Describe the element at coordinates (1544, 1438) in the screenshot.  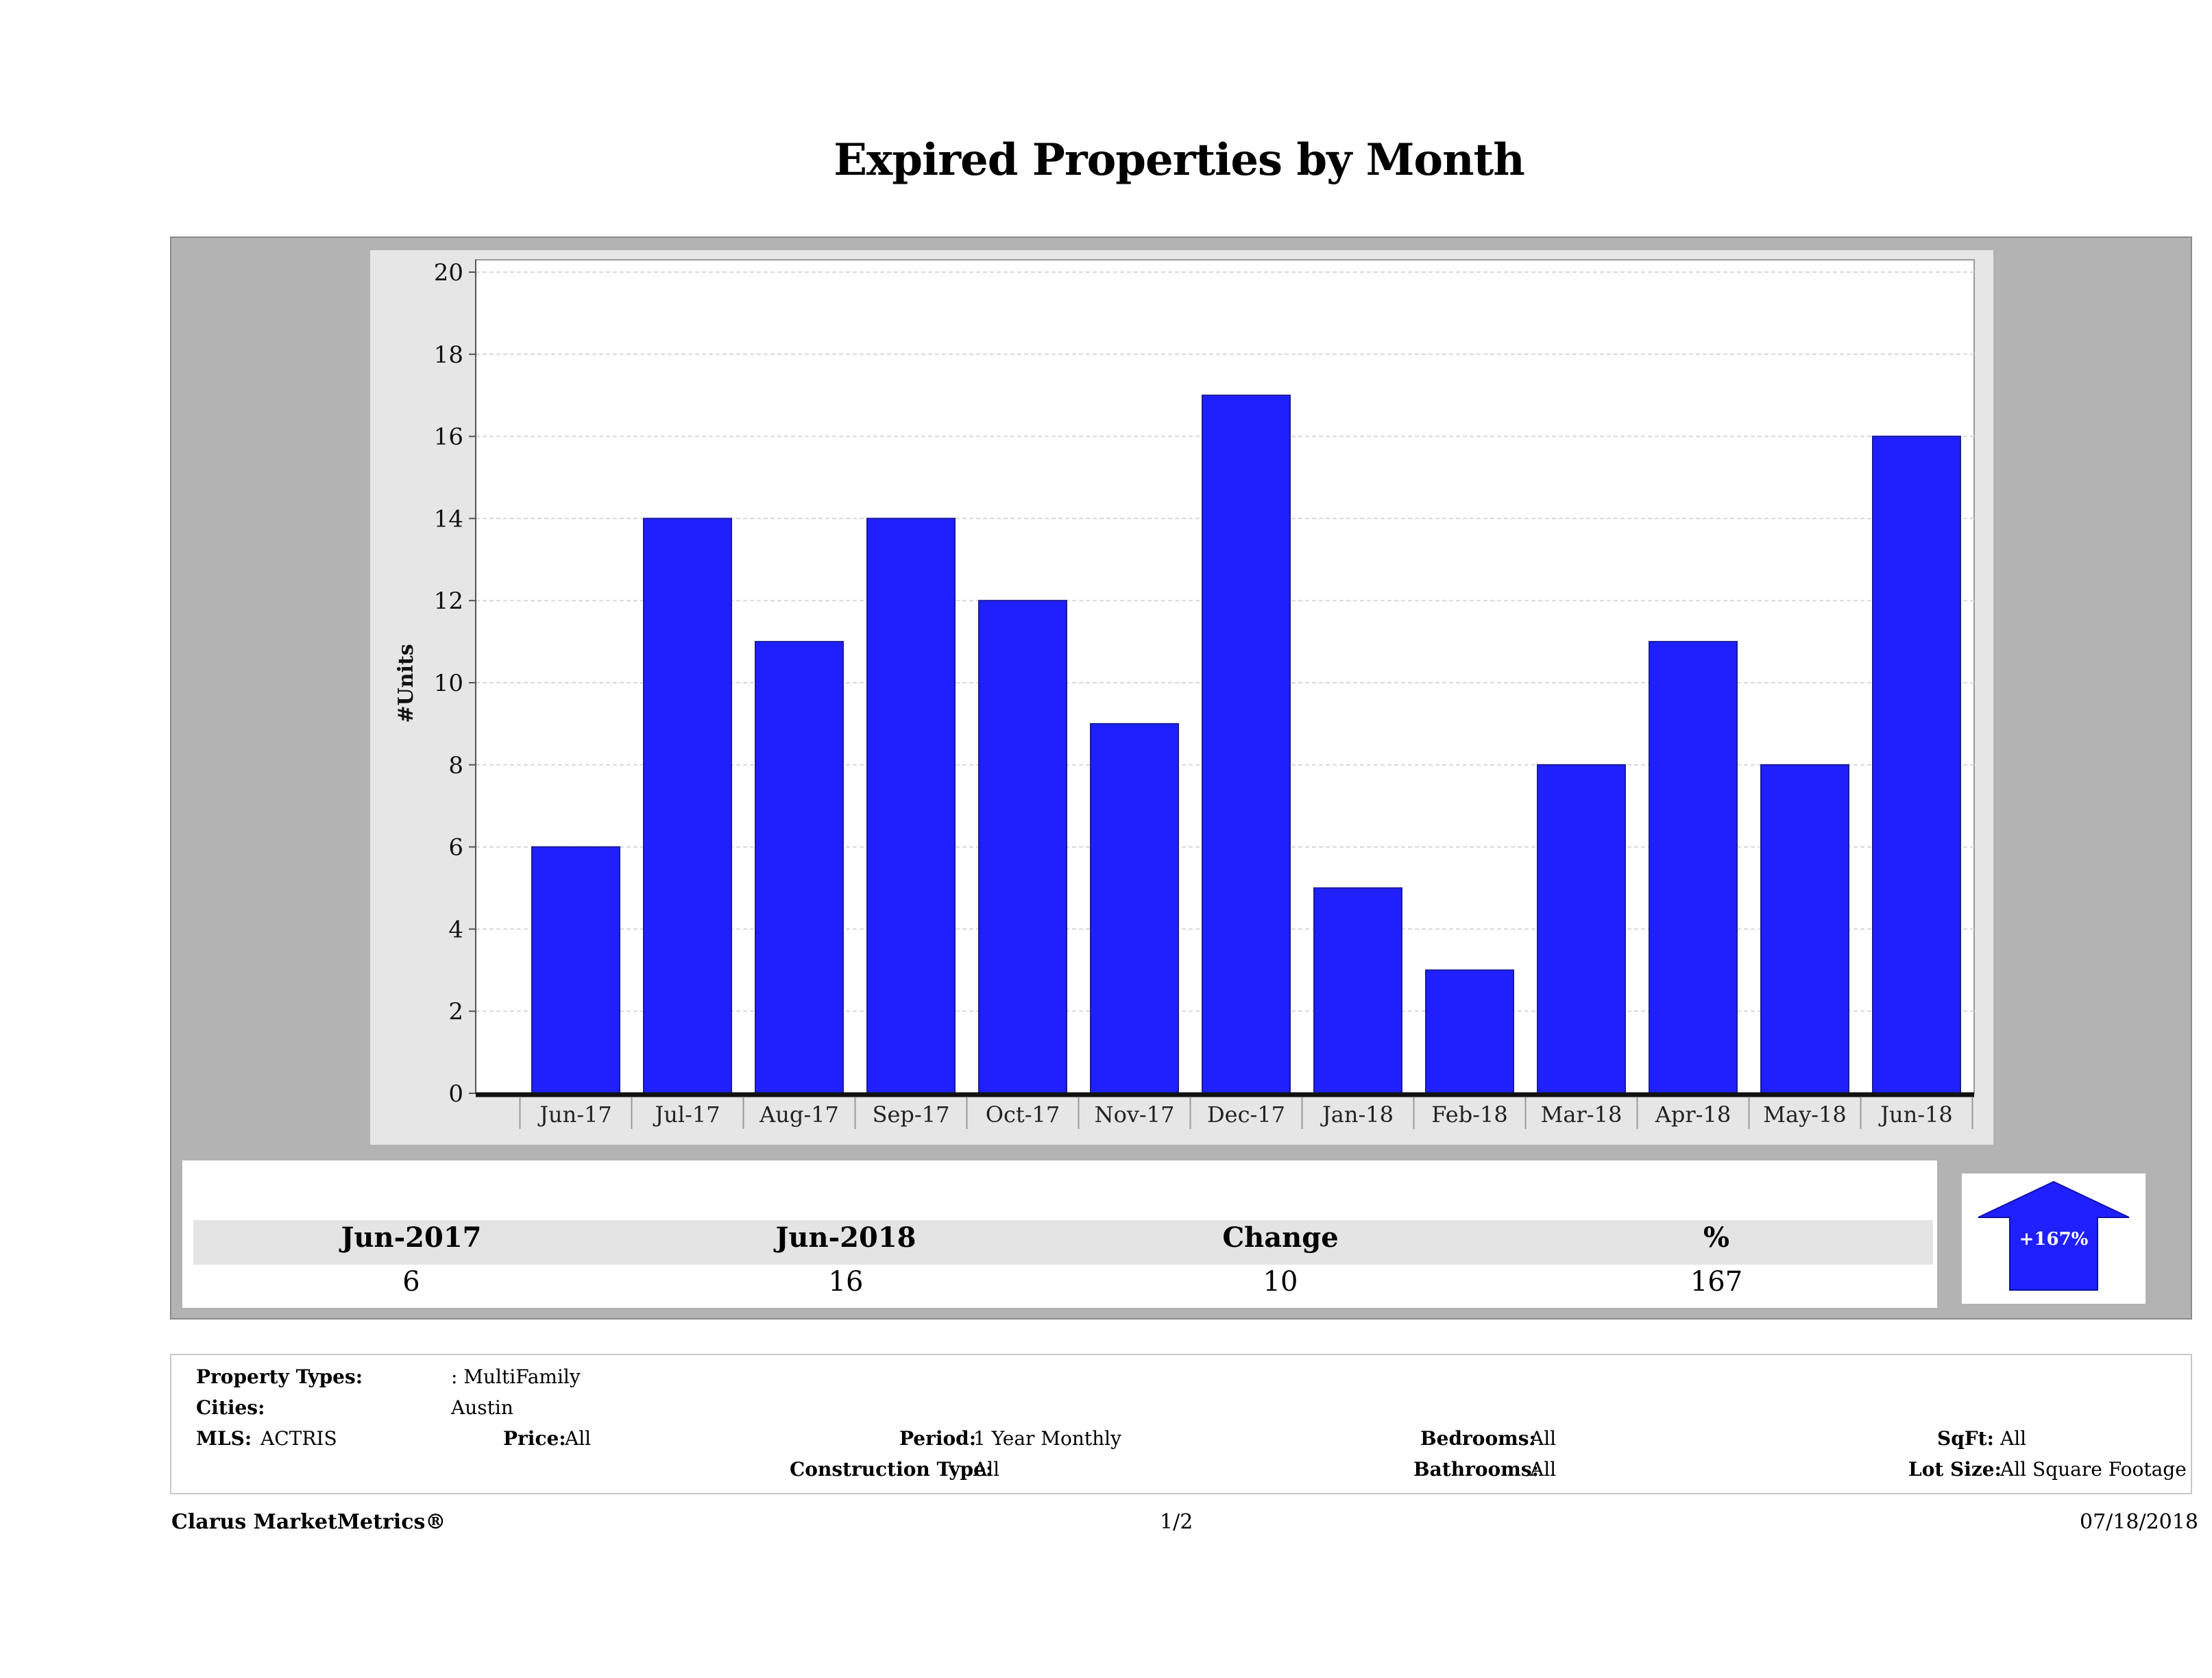
I see `filter-bedrooms-value: All` at that location.